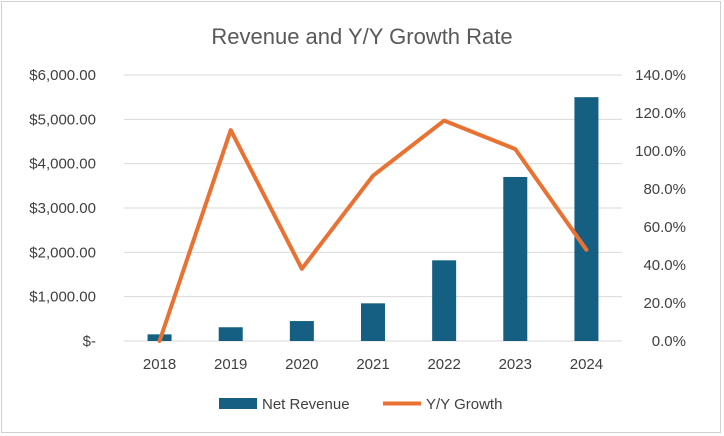 The width and height of the screenshot is (724, 436). I want to click on right-tick-label: 140.0%, so click(660, 75).